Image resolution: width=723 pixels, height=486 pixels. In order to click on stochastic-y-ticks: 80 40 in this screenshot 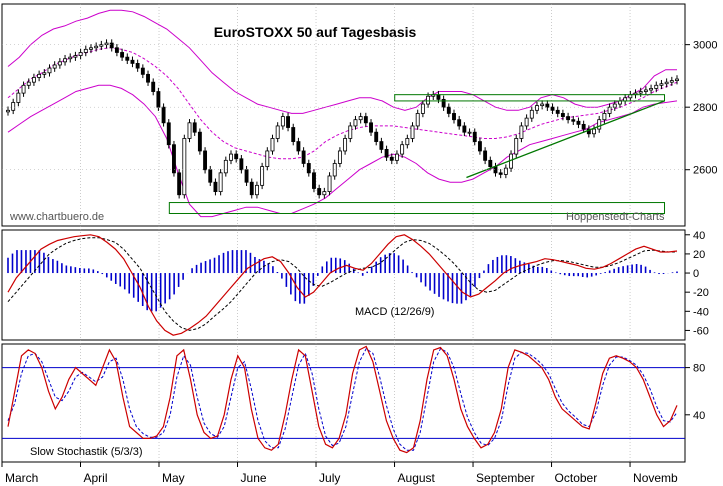, I will do `click(695, 392)`.